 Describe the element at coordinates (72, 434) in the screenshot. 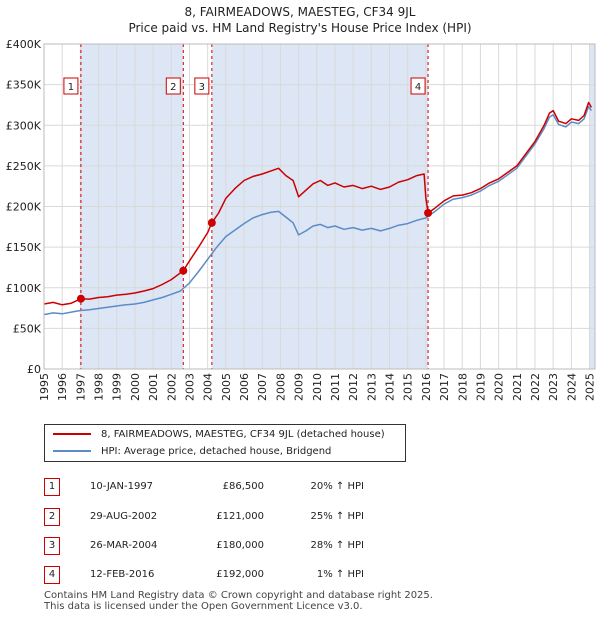

I see `legend-swatch-property` at that location.